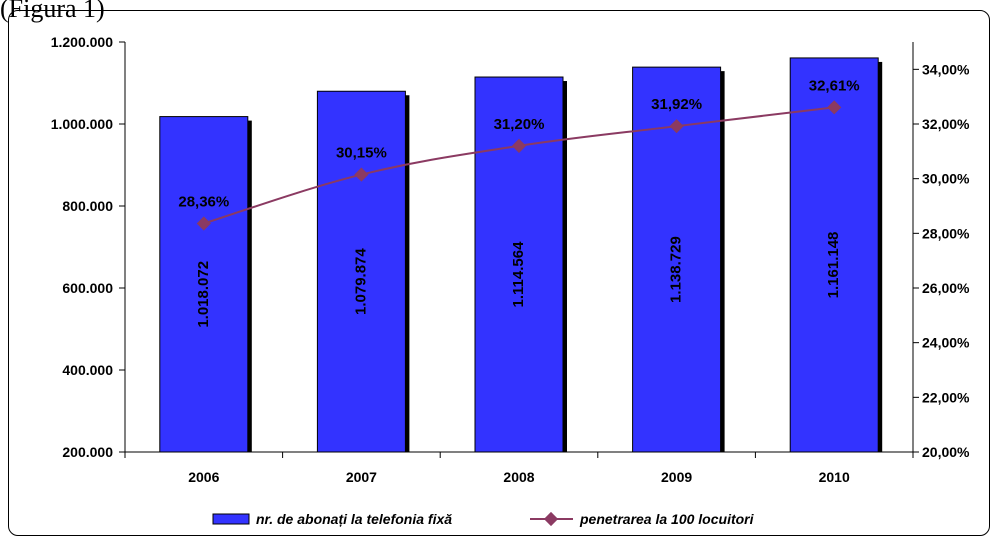 This screenshot has width=993, height=538. What do you see at coordinates (834, 477) in the screenshot?
I see `x-tick-label: 2010` at bounding box center [834, 477].